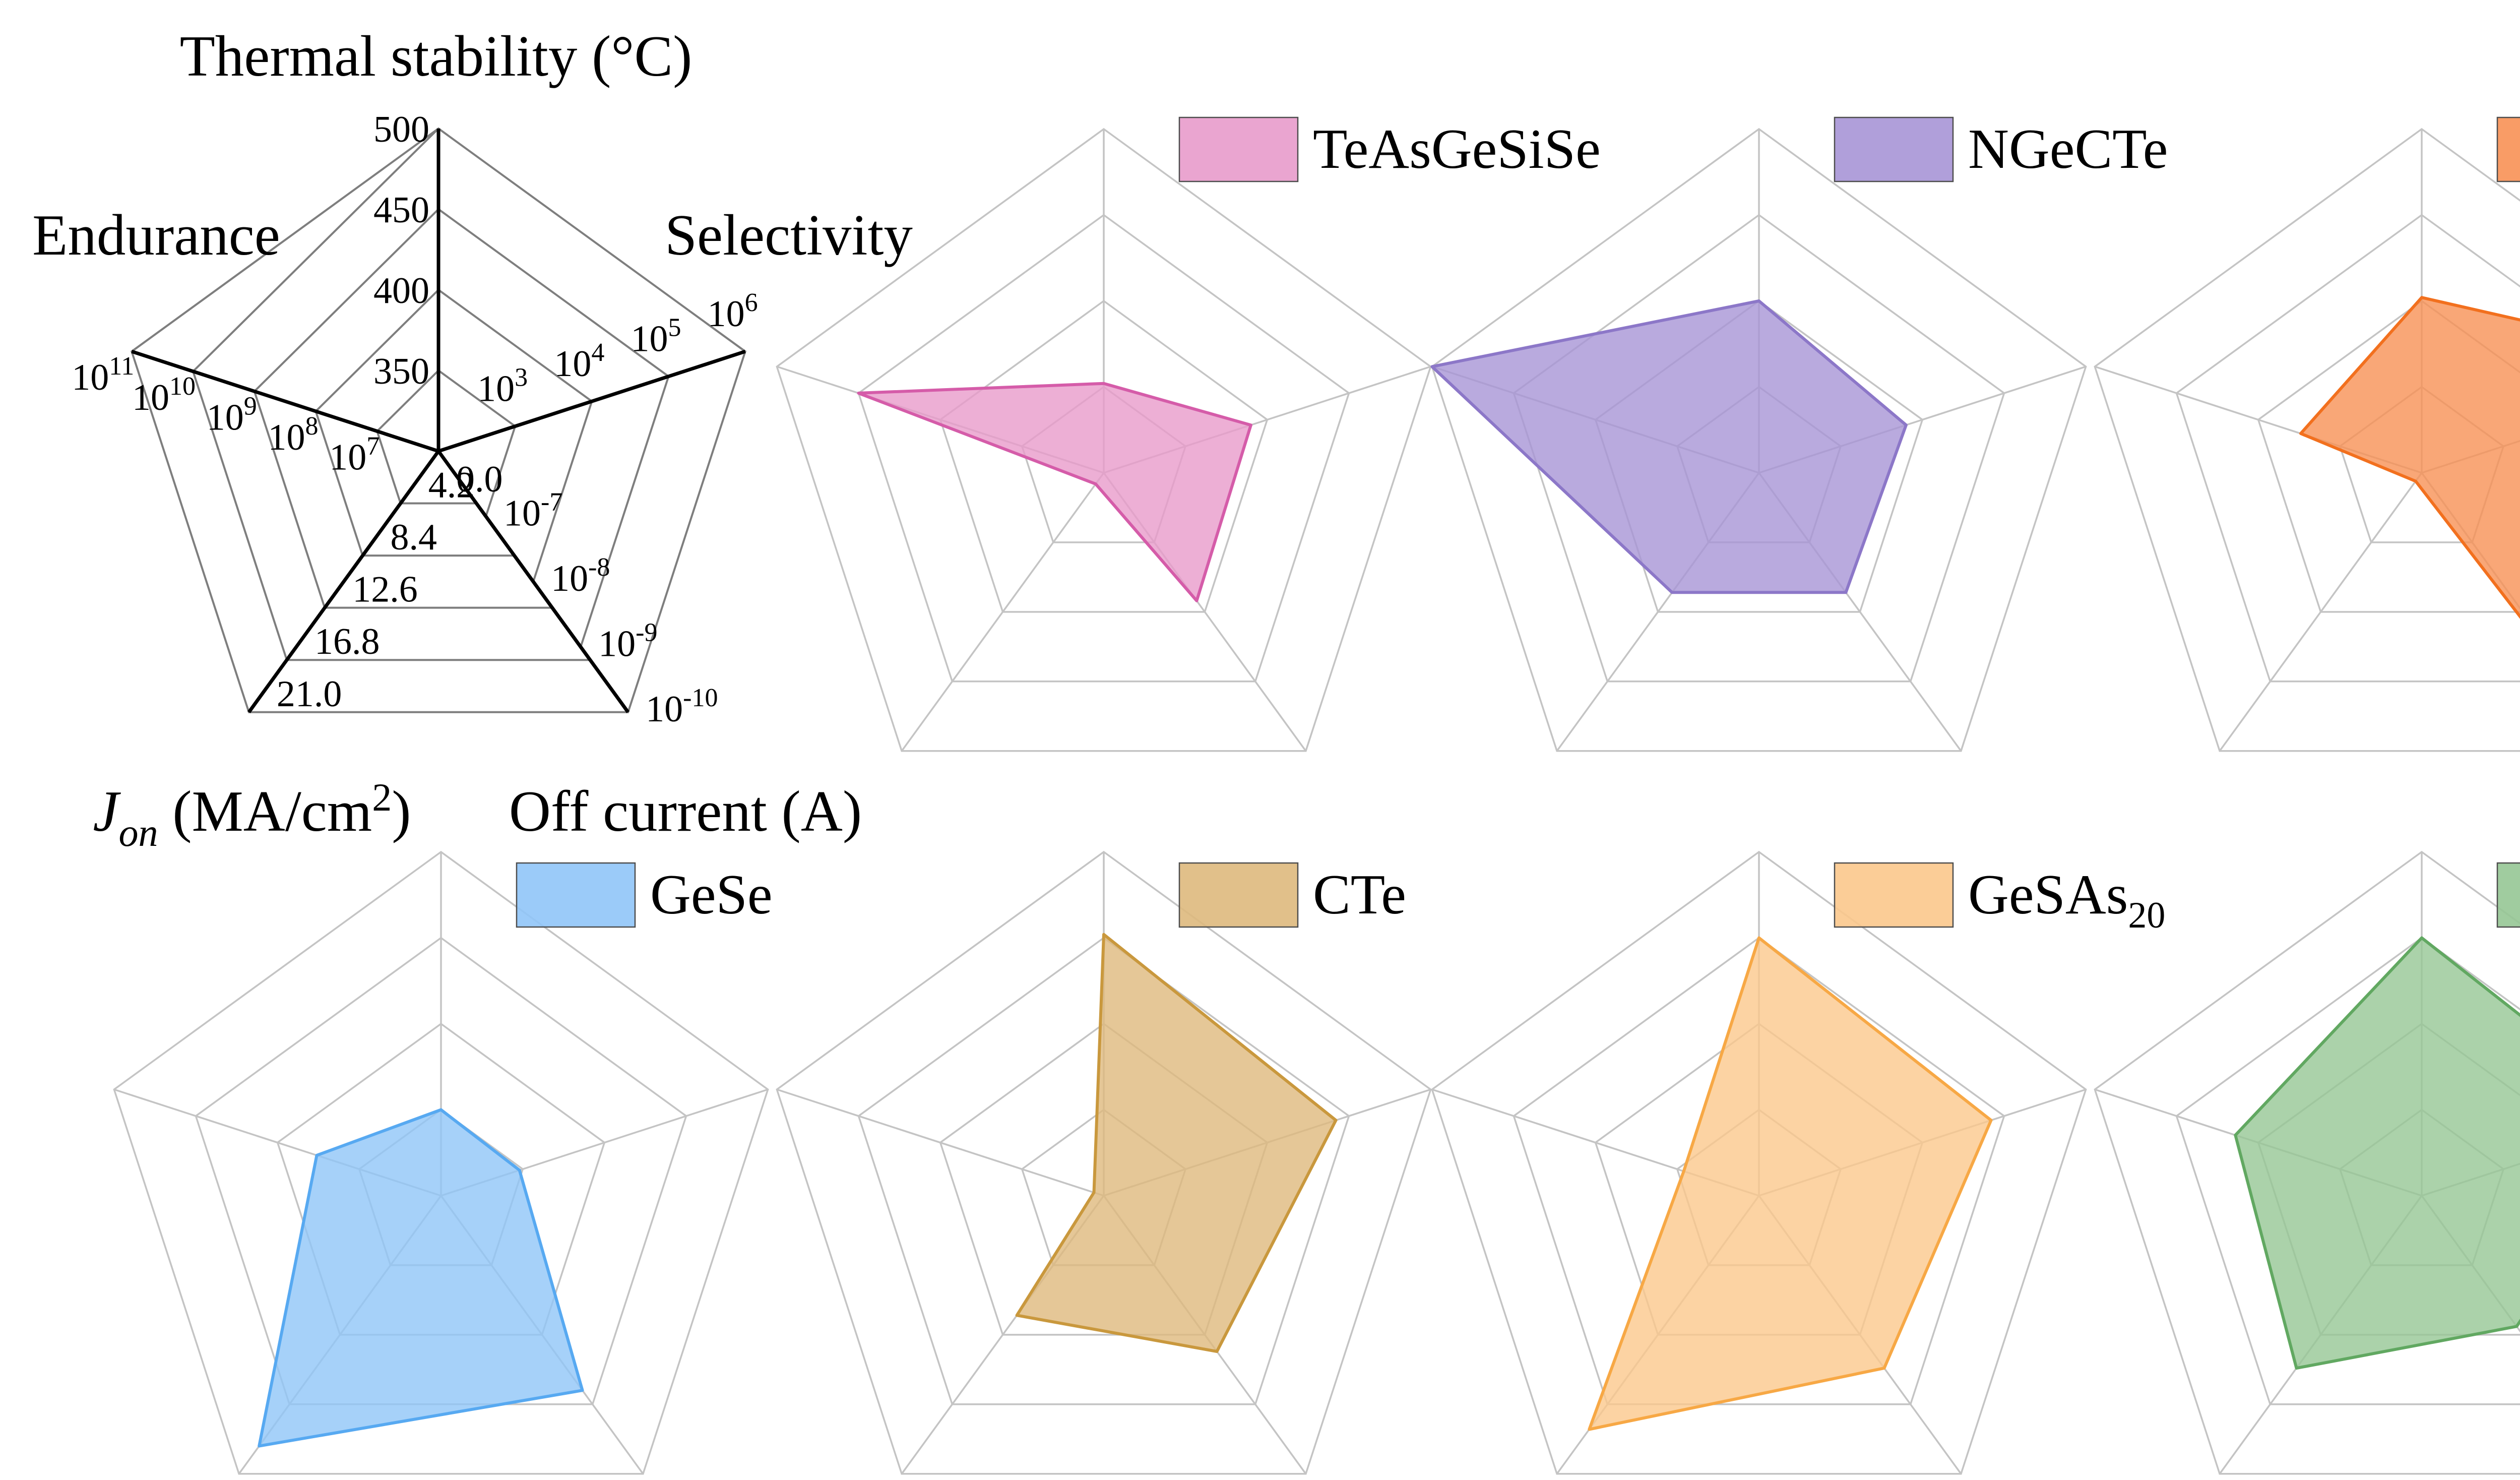  Describe the element at coordinates (2508, 895) in the screenshot. I see `legend-swatch-GeSAs25` at that location.